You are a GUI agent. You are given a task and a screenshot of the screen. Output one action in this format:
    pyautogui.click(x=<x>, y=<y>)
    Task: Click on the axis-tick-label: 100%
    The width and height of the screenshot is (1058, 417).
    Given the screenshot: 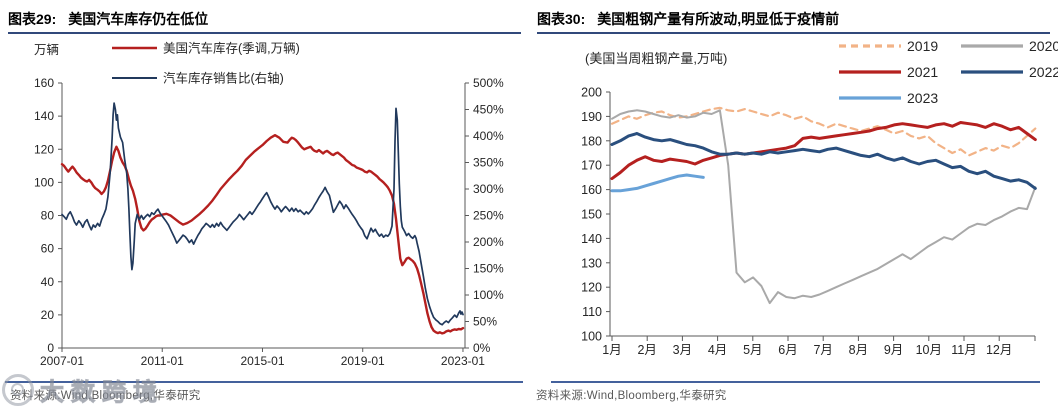 What is the action you would take?
    pyautogui.click(x=488, y=295)
    